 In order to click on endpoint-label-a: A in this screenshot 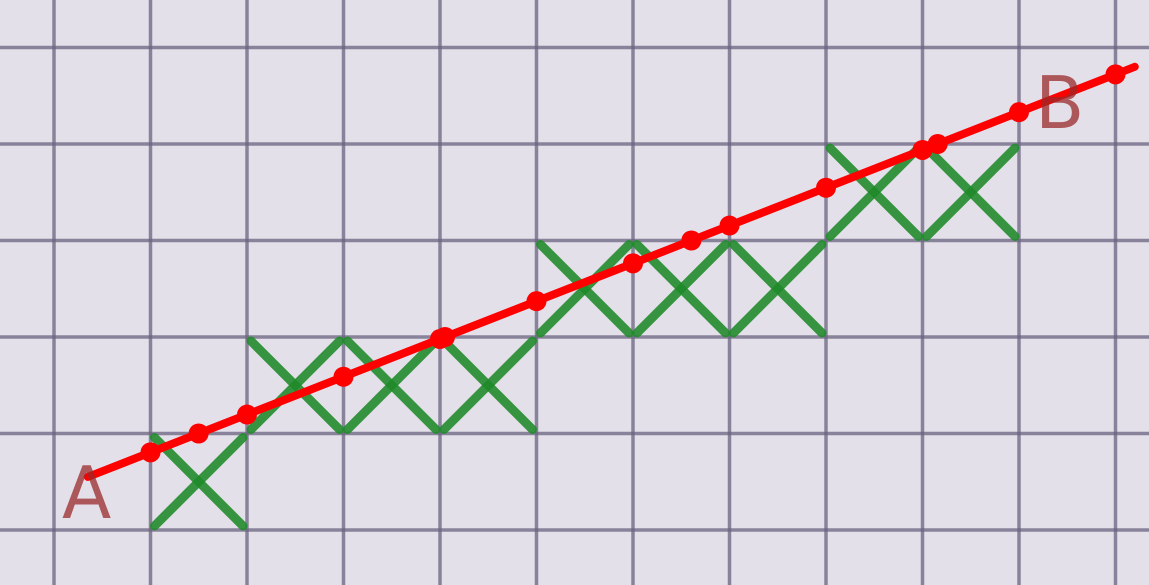, I will do `click(86, 493)`.